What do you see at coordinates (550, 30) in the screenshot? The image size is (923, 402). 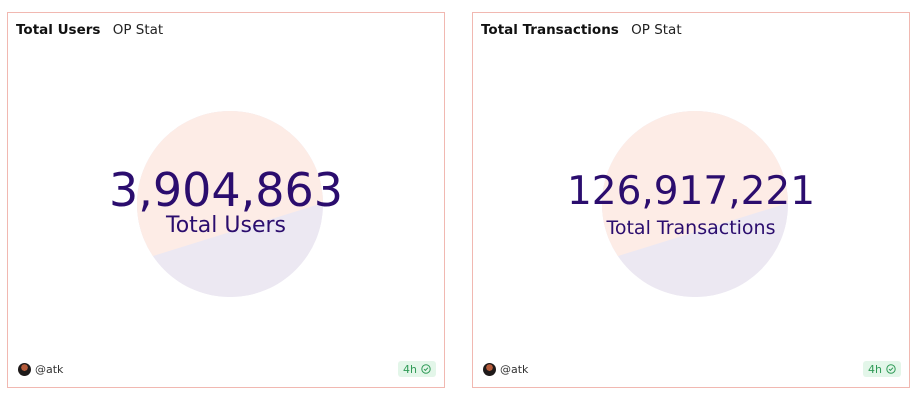 I see `card-title: Total Transactions` at bounding box center [550, 30].